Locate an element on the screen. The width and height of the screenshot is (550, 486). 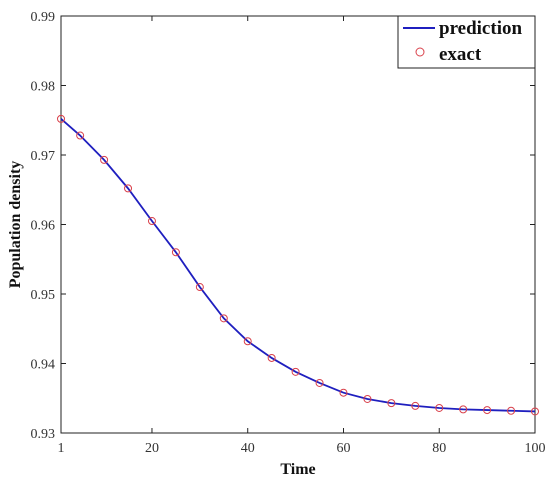
x-tick-label: 20 is located at coordinates (152, 448).